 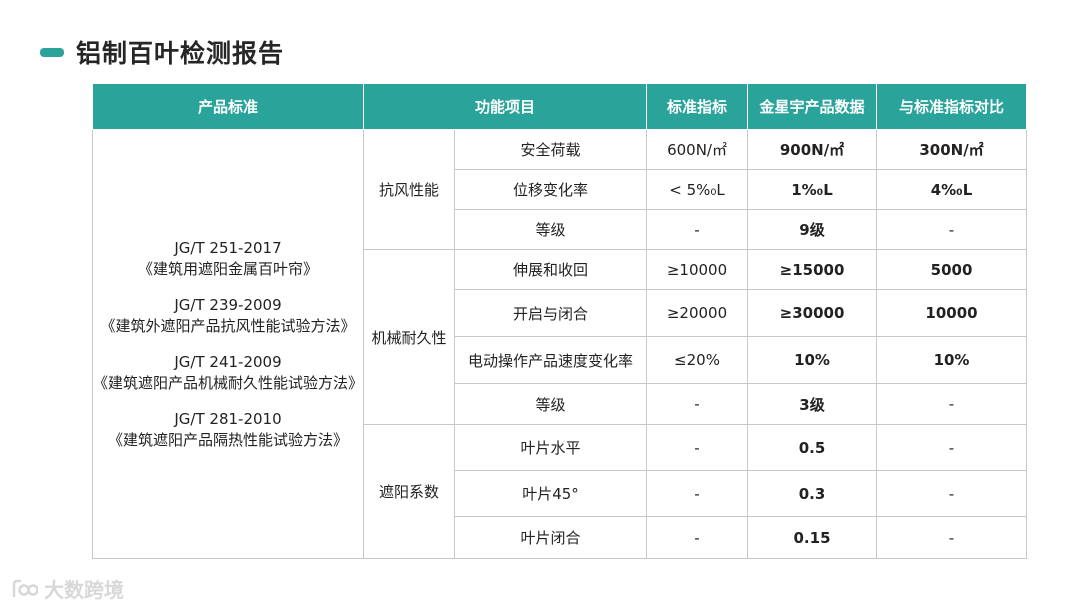 I want to click on page-title: 铝制百叶检测报告, so click(x=180, y=53).